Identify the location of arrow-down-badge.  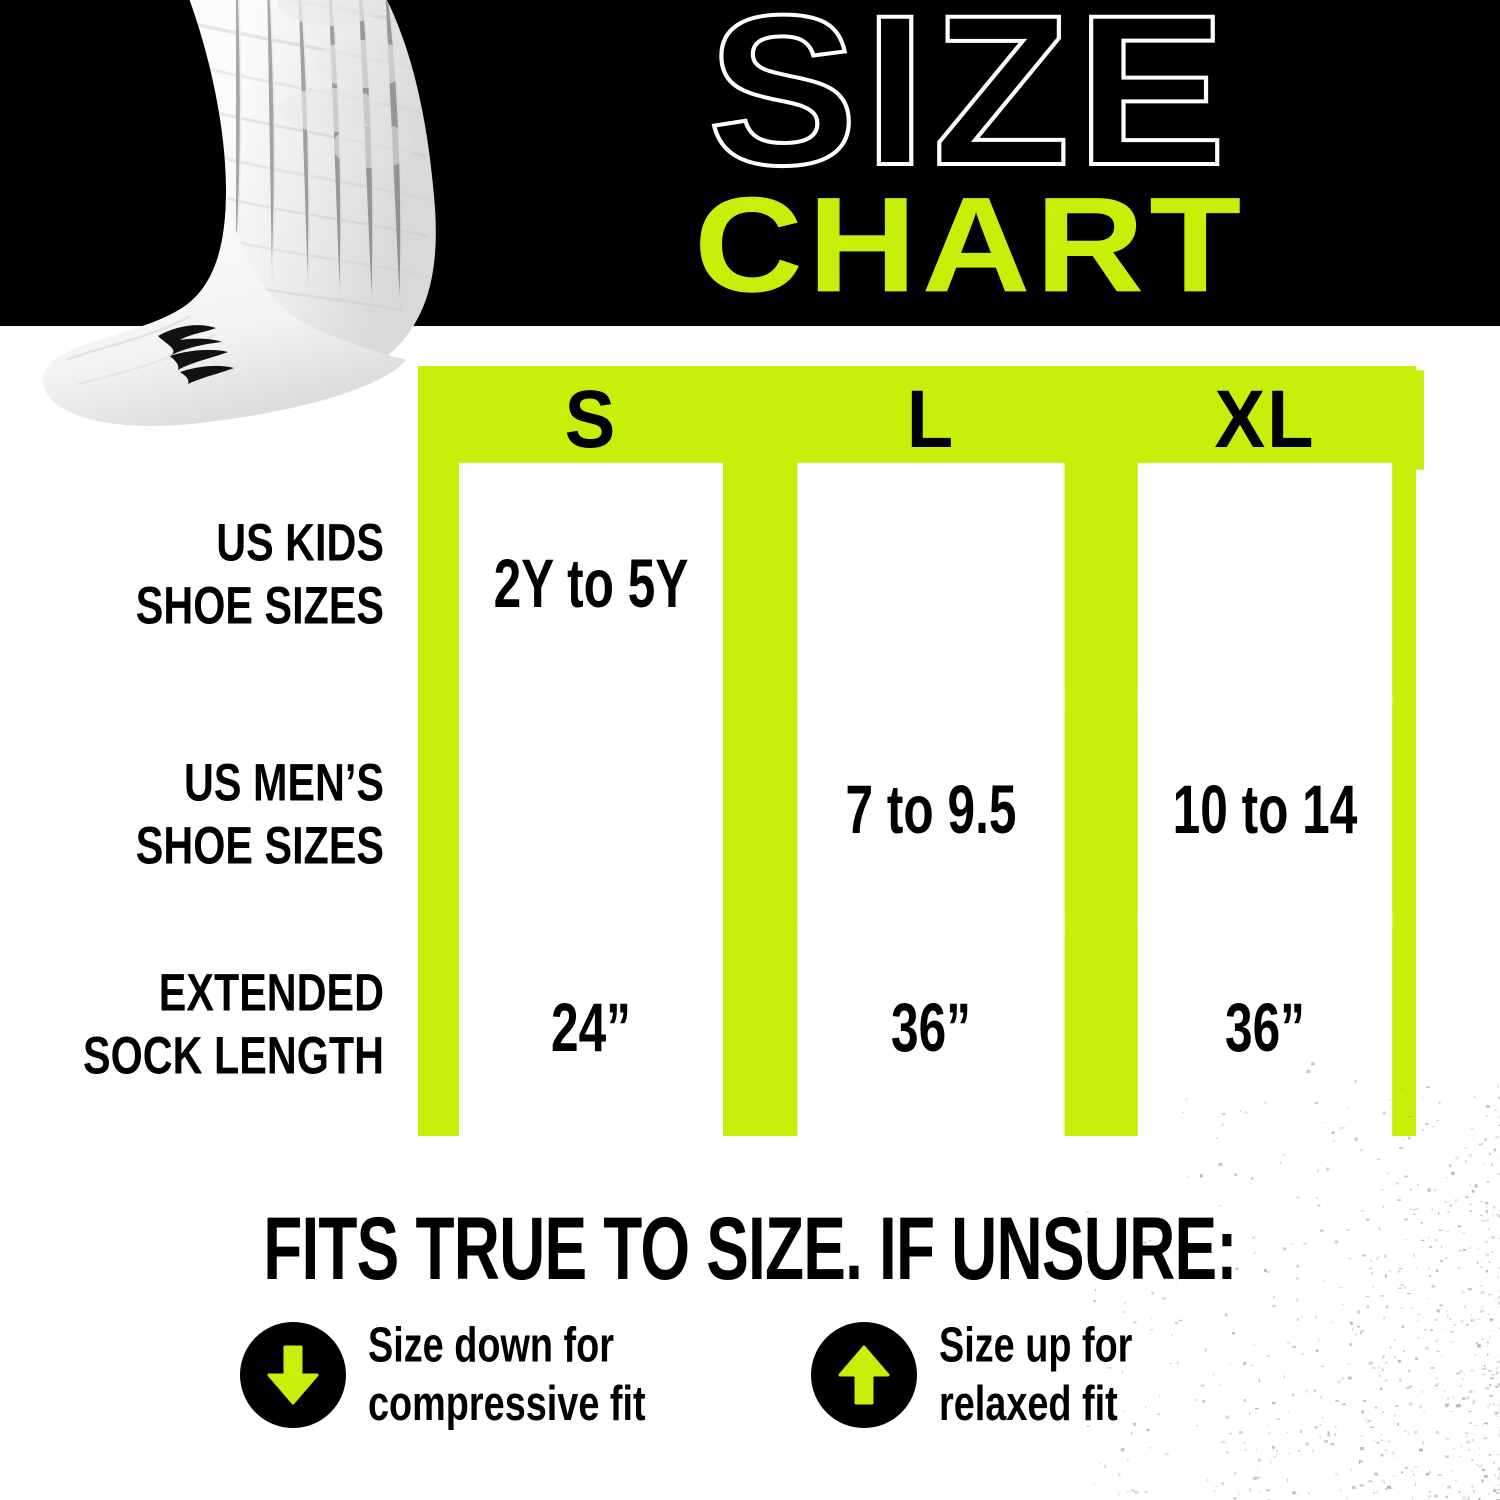
(293, 1375).